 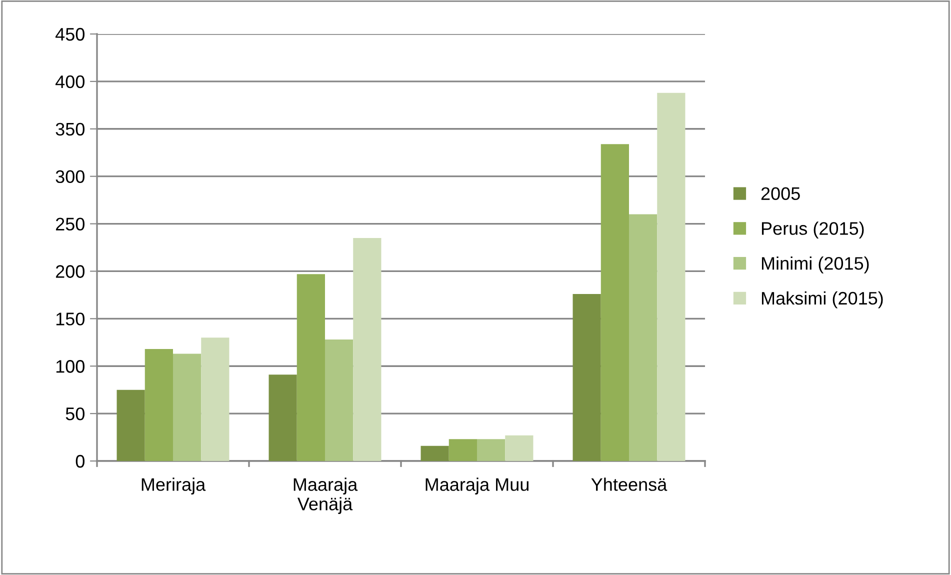 I want to click on y-tick-label: 100, so click(x=70, y=366).